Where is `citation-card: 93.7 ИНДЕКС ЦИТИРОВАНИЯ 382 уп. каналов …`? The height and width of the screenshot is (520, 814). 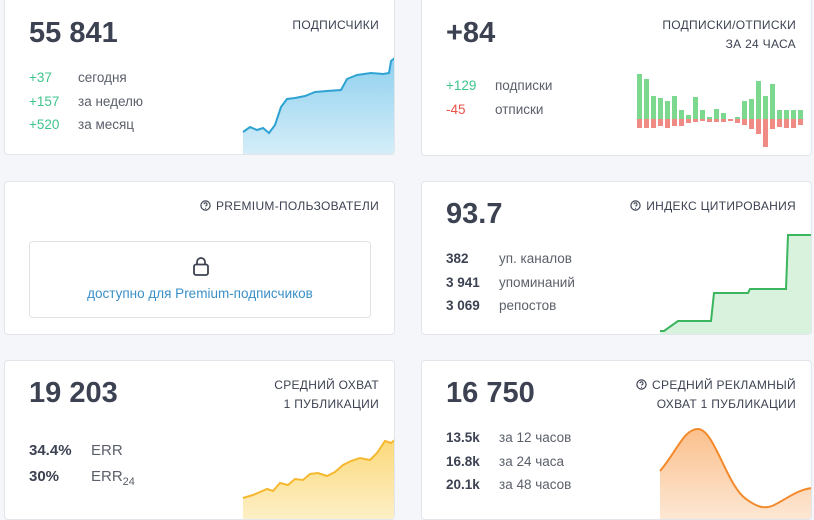
citation-card: 93.7 ИНДЕКС ЦИТИРОВАНИЯ 382 уп. каналов … is located at coordinates (616, 258).